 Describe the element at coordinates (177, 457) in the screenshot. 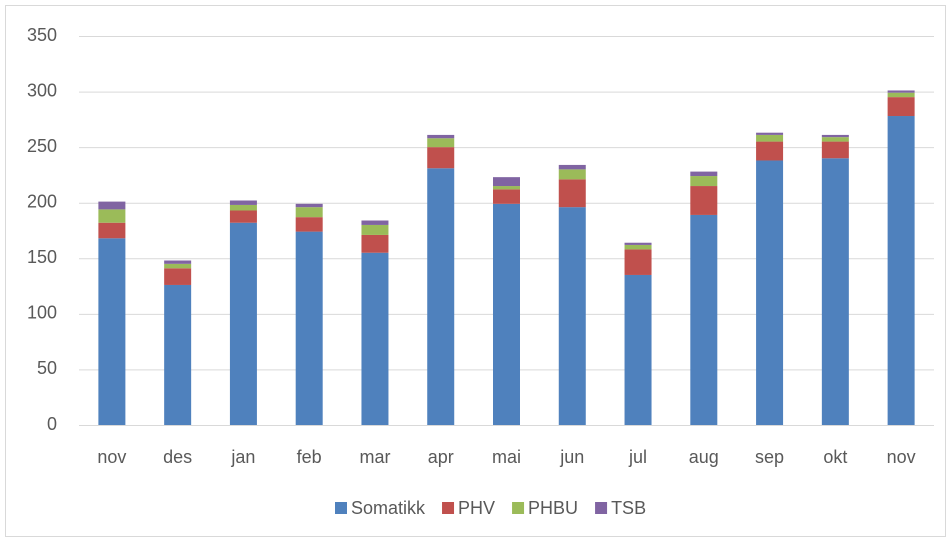

I see `x-tick-label: des` at that location.